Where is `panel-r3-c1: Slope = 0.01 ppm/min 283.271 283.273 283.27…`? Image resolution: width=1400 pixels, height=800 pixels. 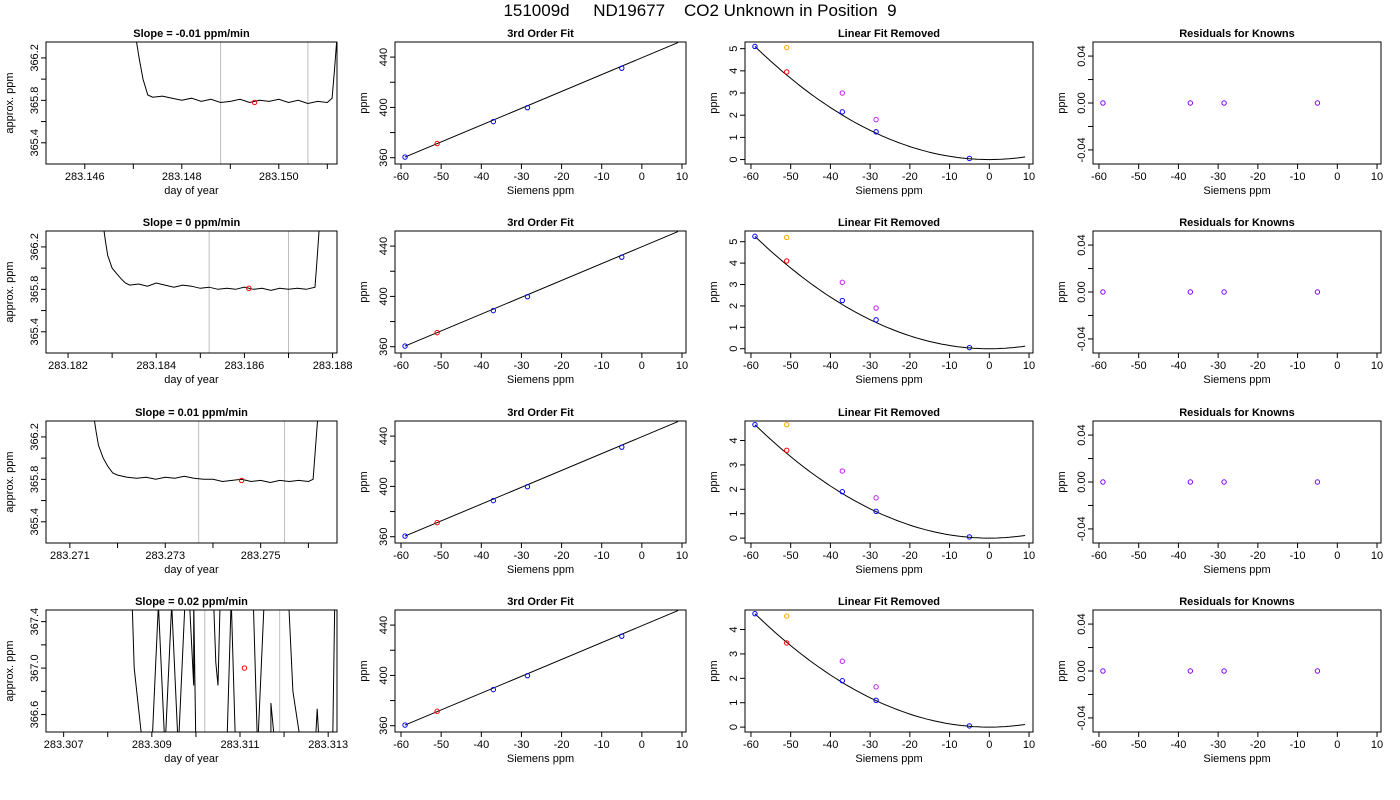
panel-r3-c1: Slope = 0.01 ppm/min 283.271 283.273 283.27… is located at coordinates (171, 491).